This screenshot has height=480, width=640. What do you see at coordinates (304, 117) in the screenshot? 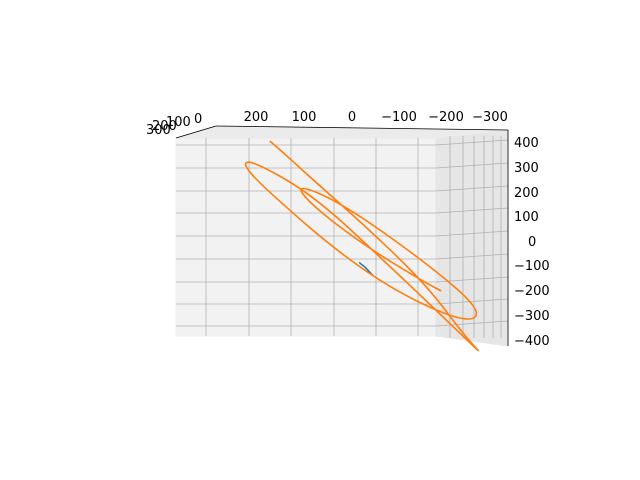
I see `x-tick-label: 100` at bounding box center [304, 117].